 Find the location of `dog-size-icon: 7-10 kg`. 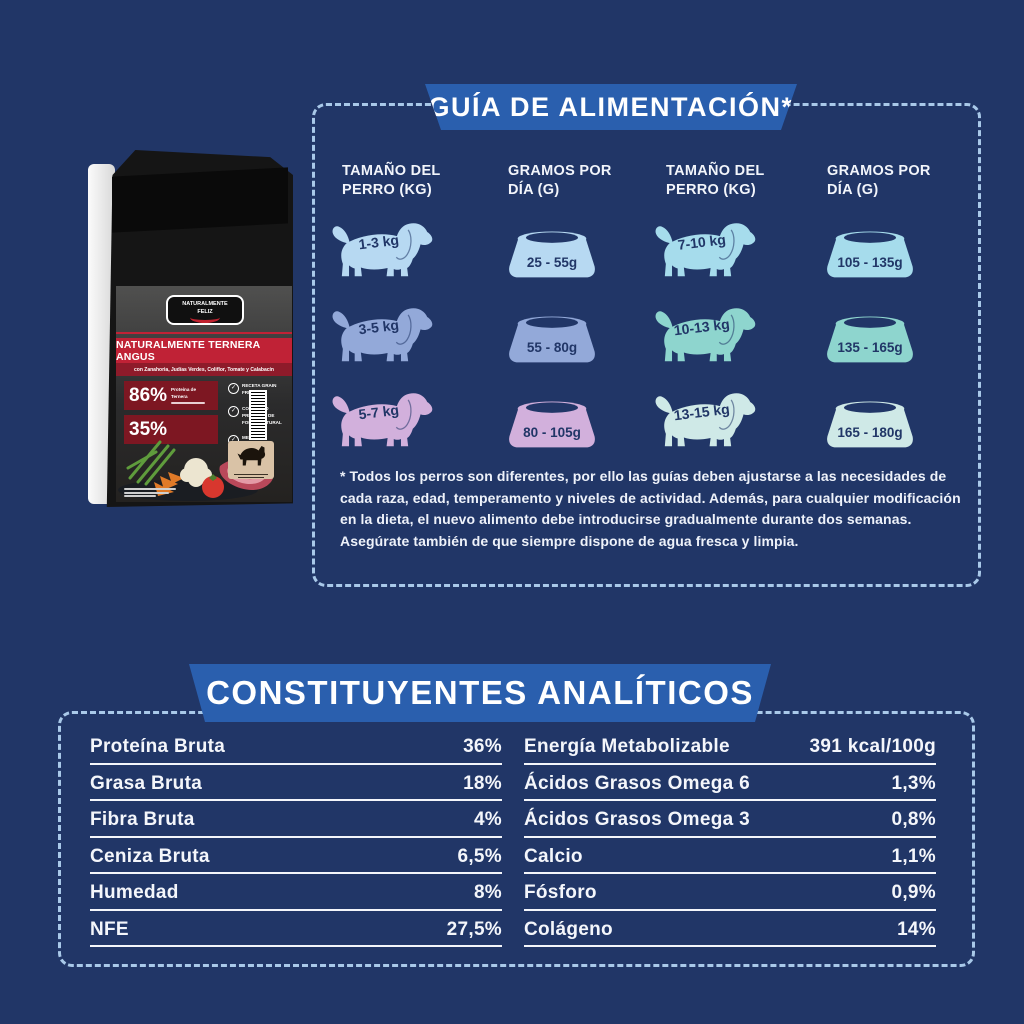

dog-size-icon: 7-10 kg is located at coordinates (707, 250).